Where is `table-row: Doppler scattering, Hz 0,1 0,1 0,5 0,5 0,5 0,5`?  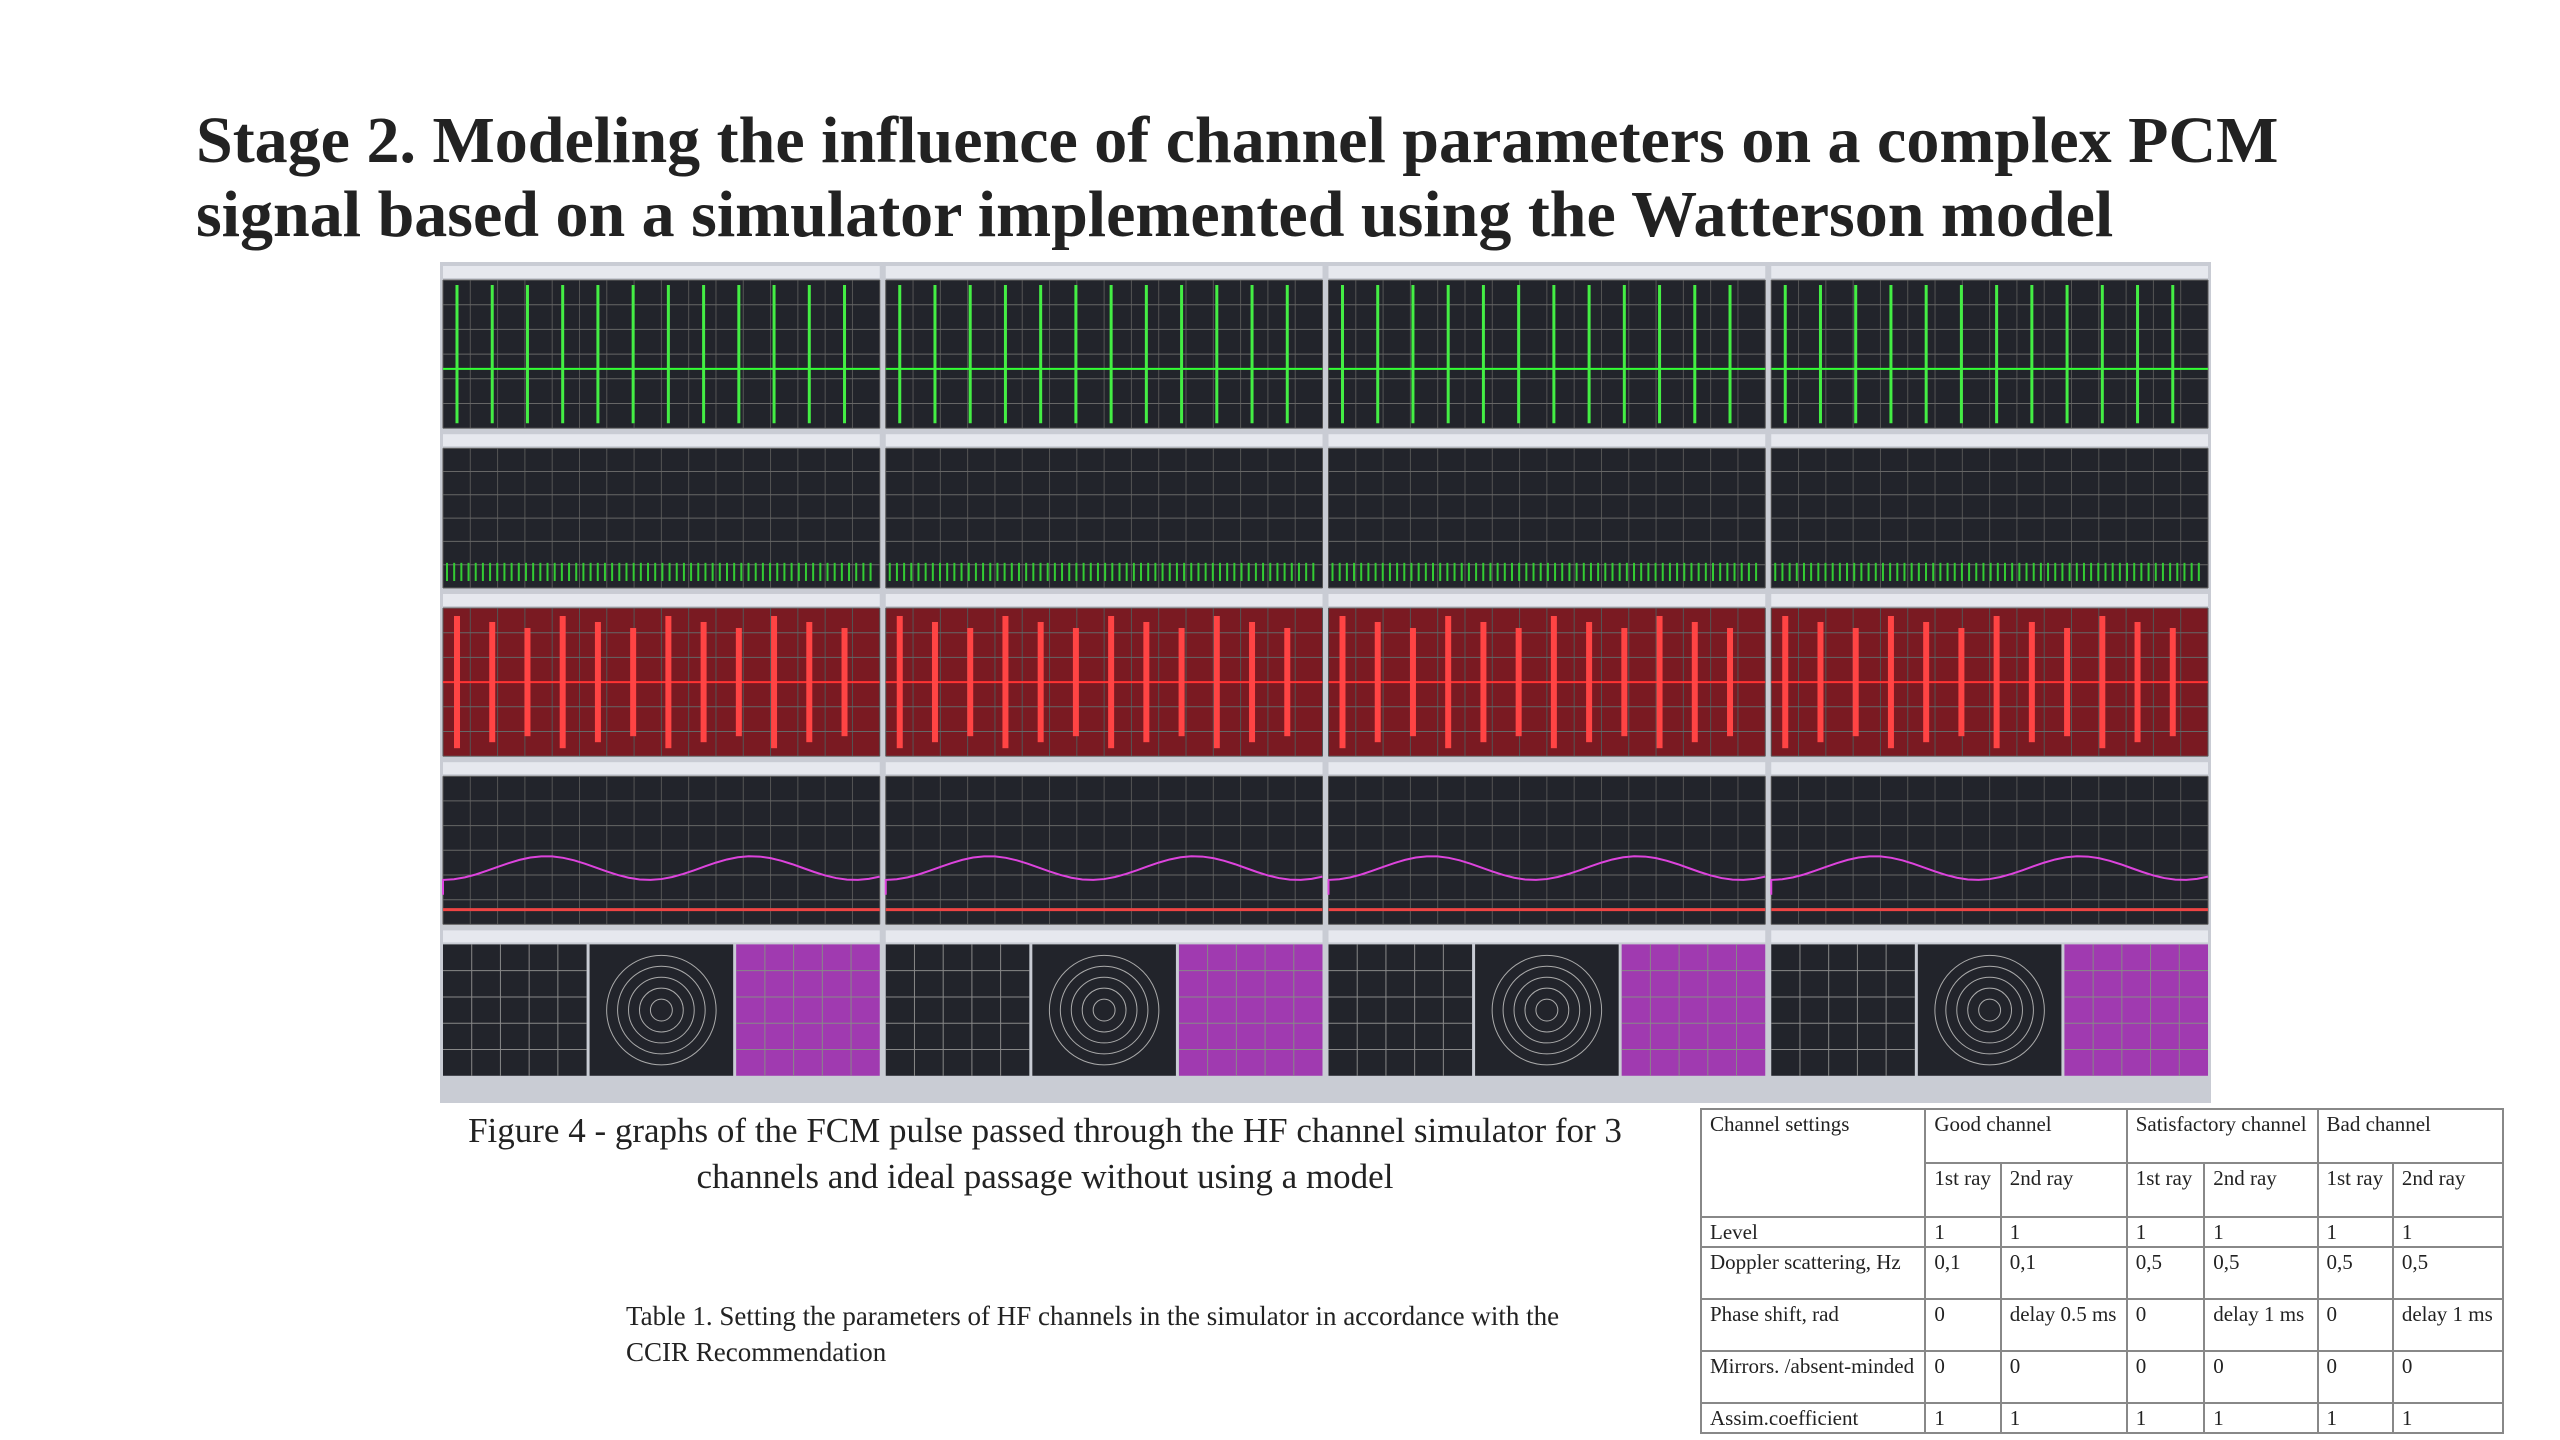
table-row: Doppler scattering, Hz 0,1 0,1 0,5 0,5 0,5 0,5 is located at coordinates (2102, 1273).